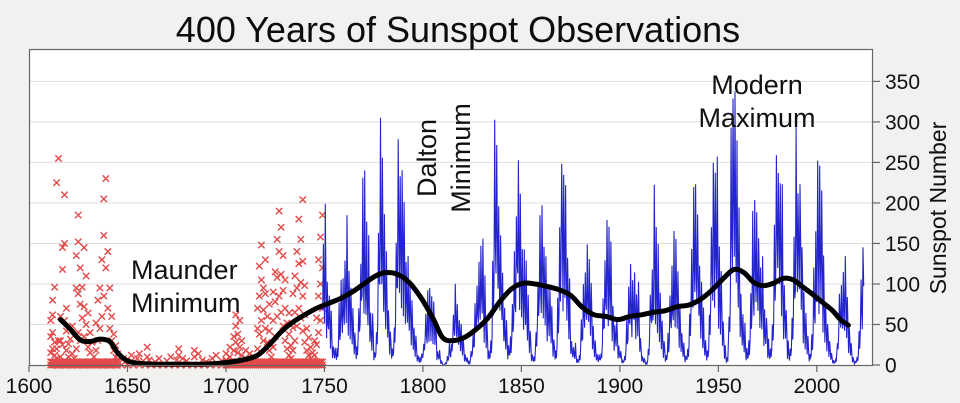  Describe the element at coordinates (127, 386) in the screenshot. I see `x-tick-label: 1650` at that location.